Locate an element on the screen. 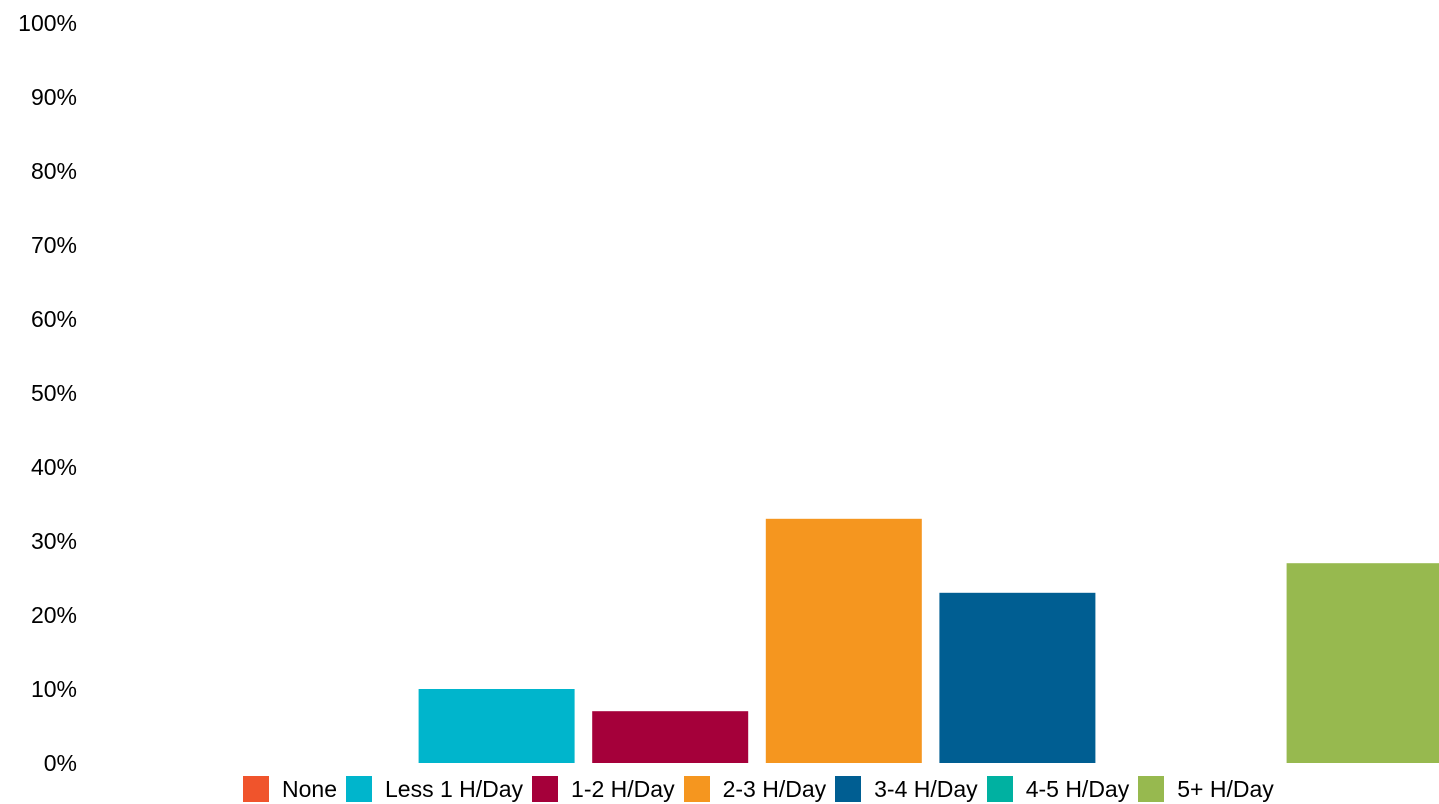  y-tick-label: 40% is located at coordinates (54, 467).